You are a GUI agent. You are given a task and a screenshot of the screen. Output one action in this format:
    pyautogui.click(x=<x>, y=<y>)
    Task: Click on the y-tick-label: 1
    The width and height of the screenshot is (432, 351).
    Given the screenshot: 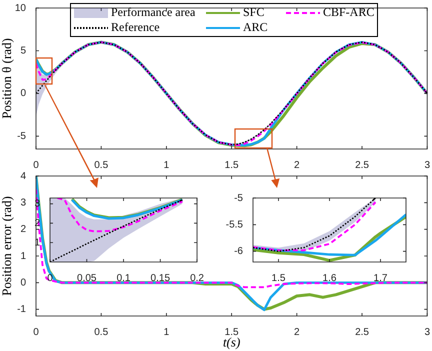 What is the action you would take?
    pyautogui.click(x=23, y=256)
    